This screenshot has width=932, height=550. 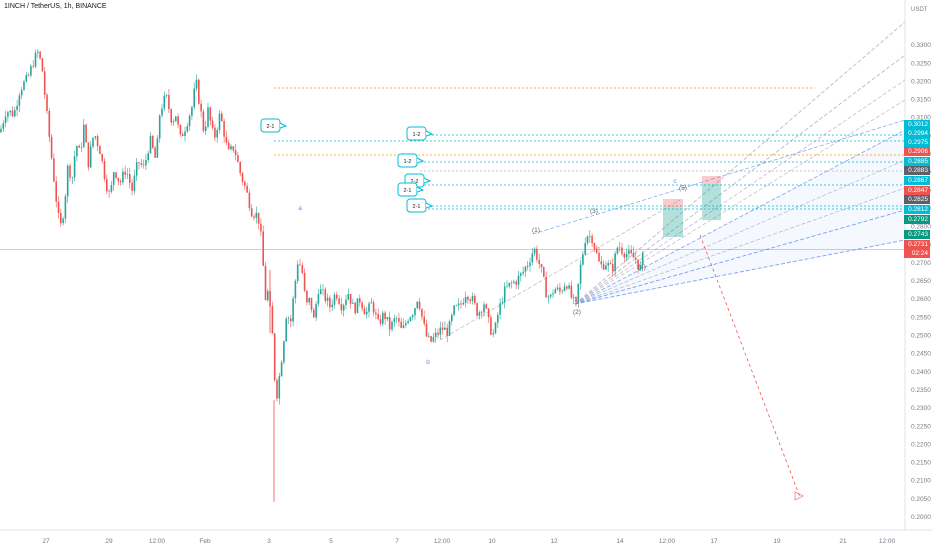 I want to click on price-tick-label: 0.3300, so click(x=921, y=45).